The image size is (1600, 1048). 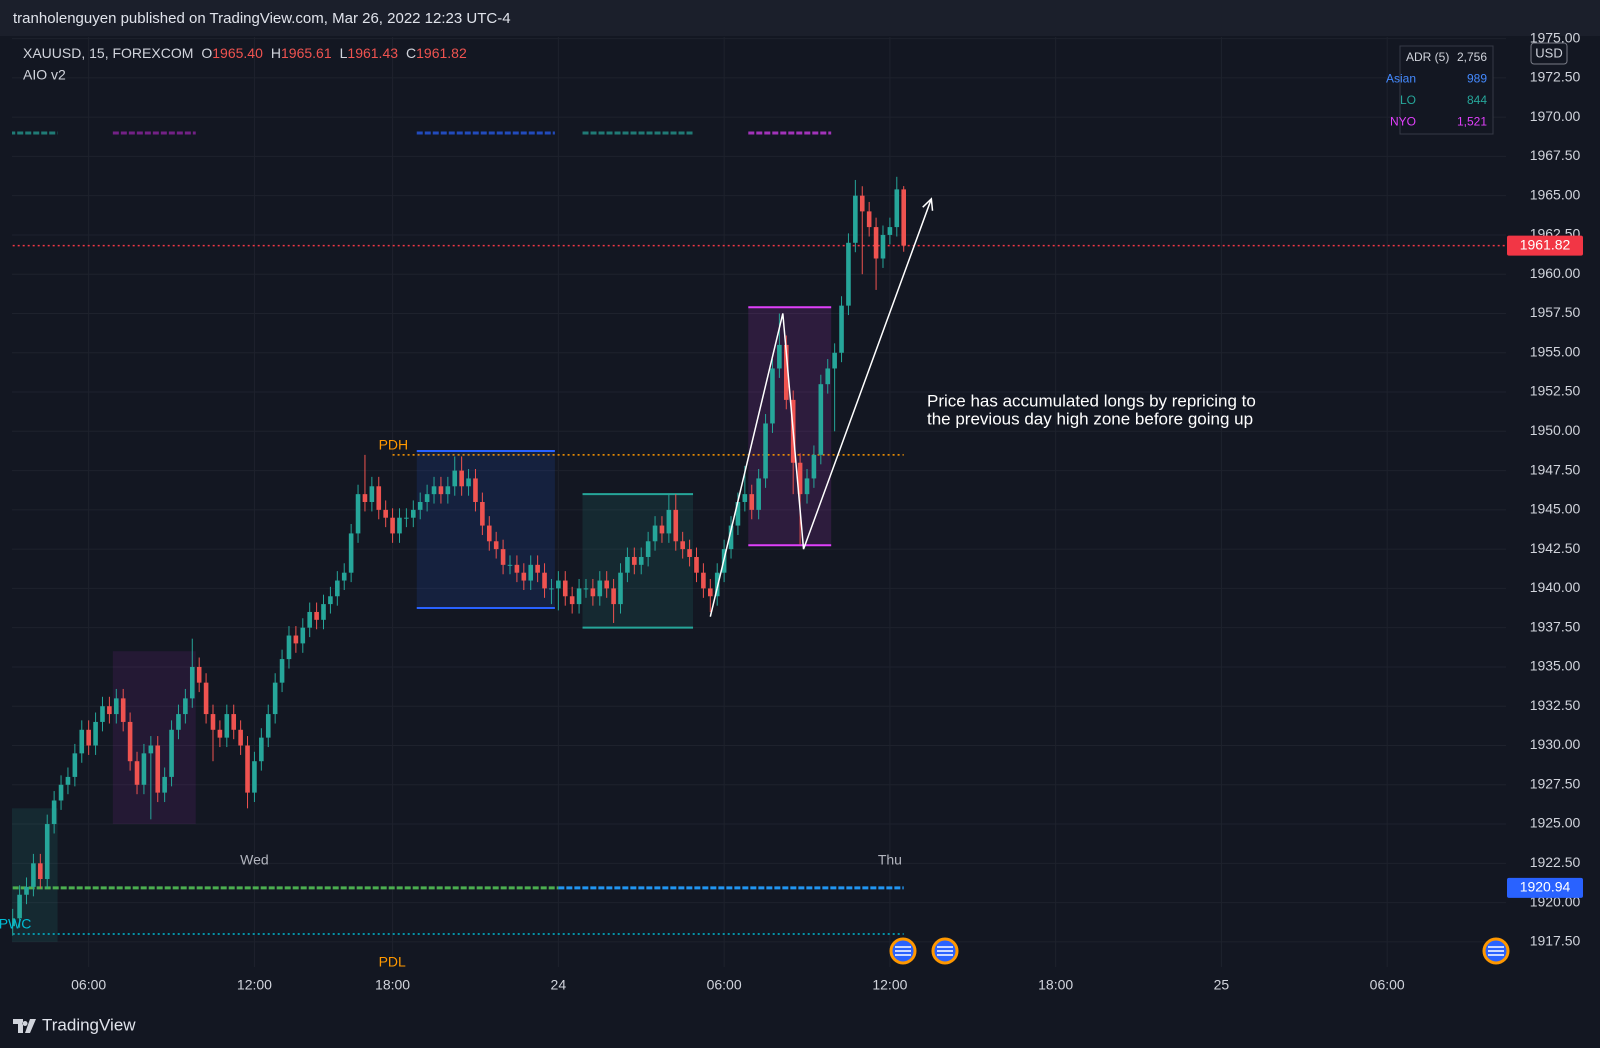 What do you see at coordinates (1555, 77) in the screenshot?
I see `y-tick-label: 1972.50` at bounding box center [1555, 77].